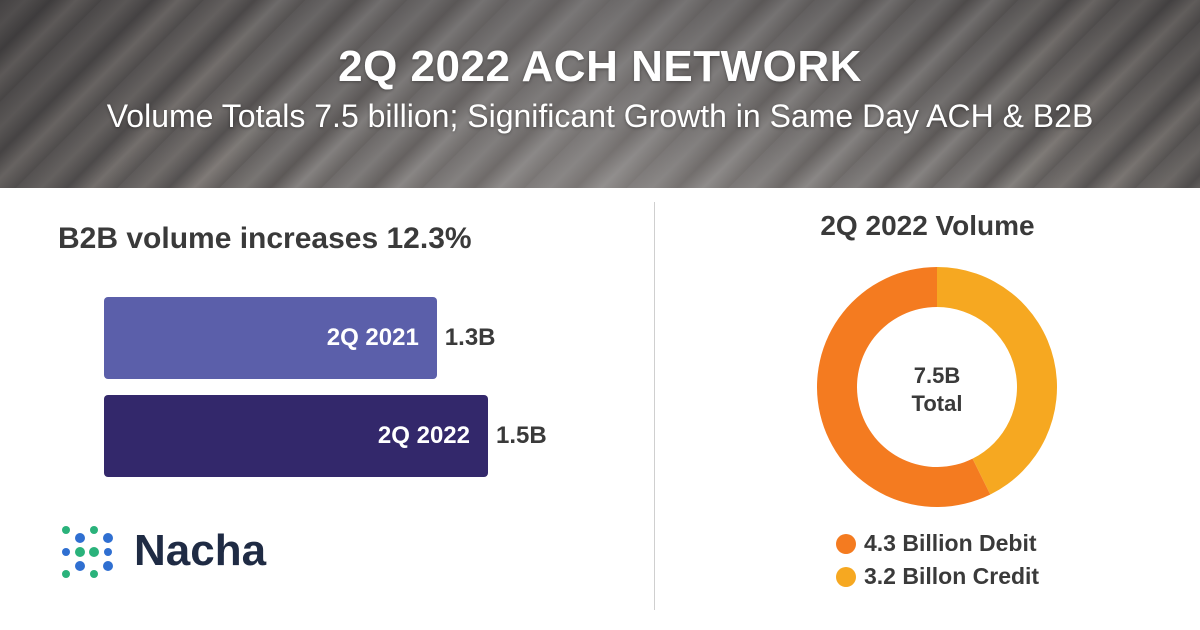  What do you see at coordinates (654, 406) in the screenshot?
I see `section-divider` at bounding box center [654, 406].